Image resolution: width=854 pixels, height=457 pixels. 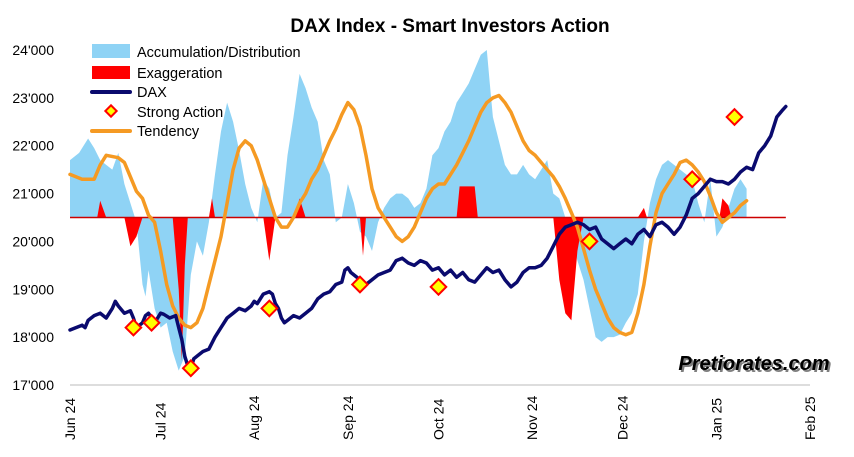 What do you see at coordinates (716, 419) in the screenshot?
I see `x-tick-label: Jan 25` at bounding box center [716, 419].